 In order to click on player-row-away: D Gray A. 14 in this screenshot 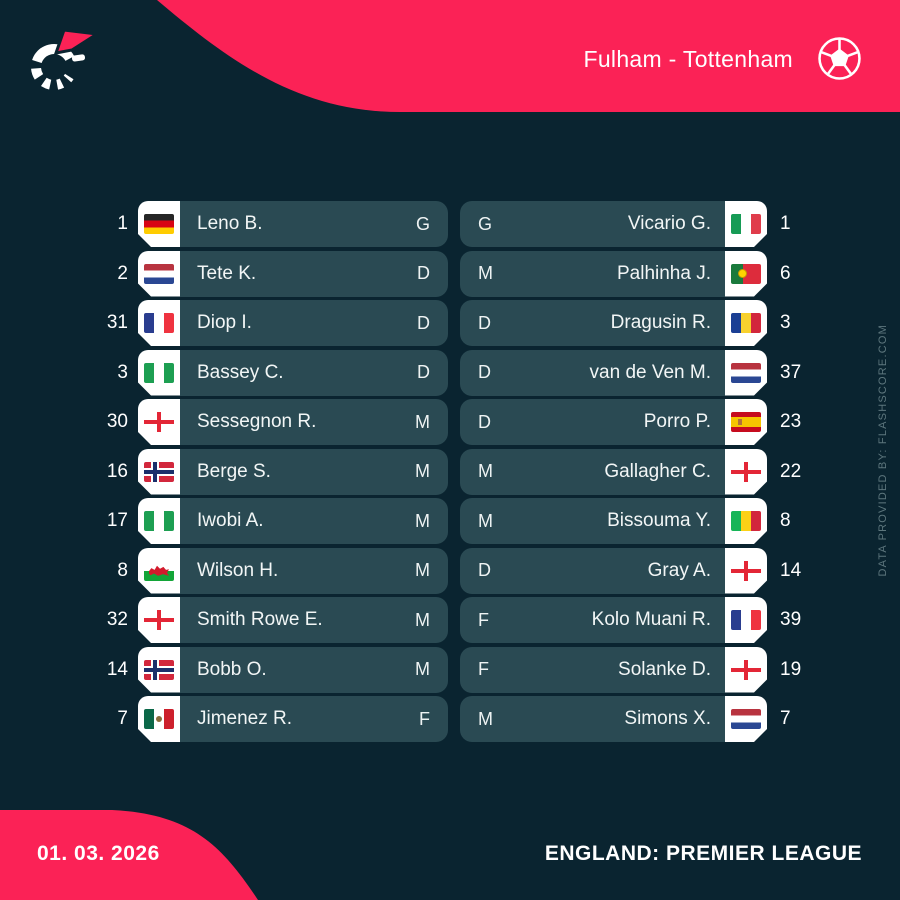, I will do `click(640, 570)`.